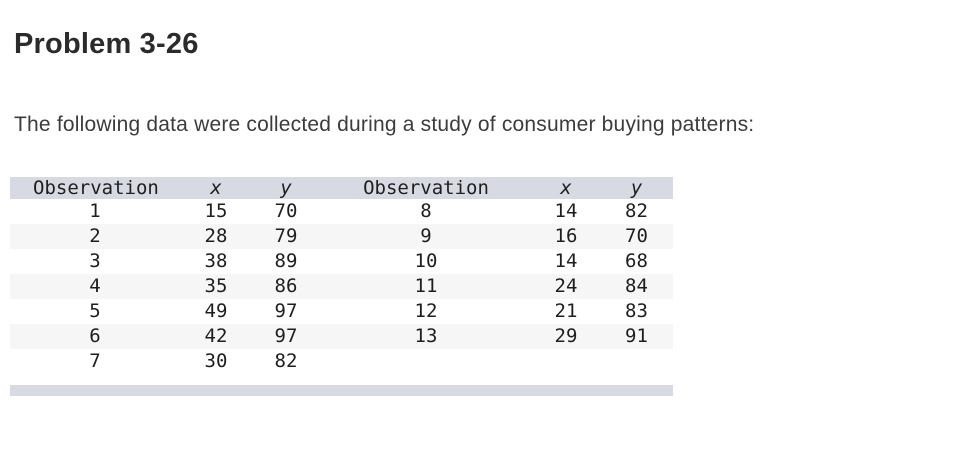 This screenshot has height=459, width=961. Describe the element at coordinates (286, 236) in the screenshot. I see `table-cell: 79` at that location.